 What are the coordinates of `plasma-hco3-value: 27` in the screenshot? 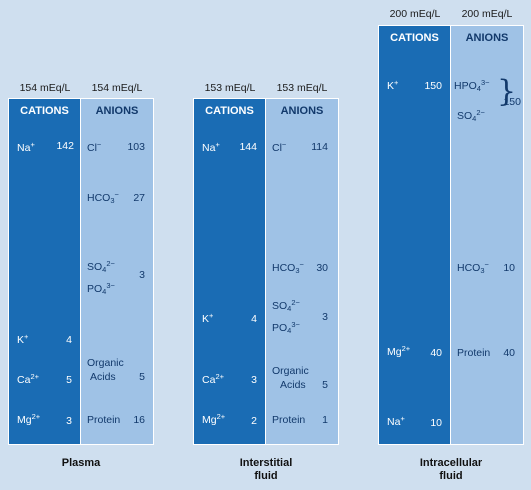 It's located at (139, 198).